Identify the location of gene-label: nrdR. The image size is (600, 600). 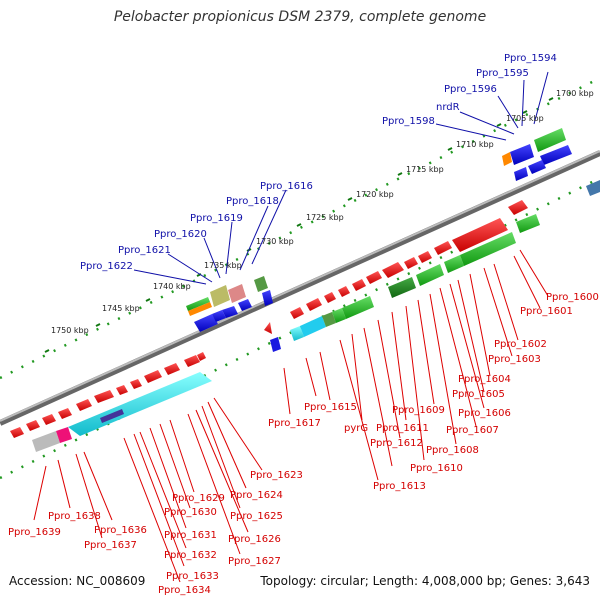
(448, 107).